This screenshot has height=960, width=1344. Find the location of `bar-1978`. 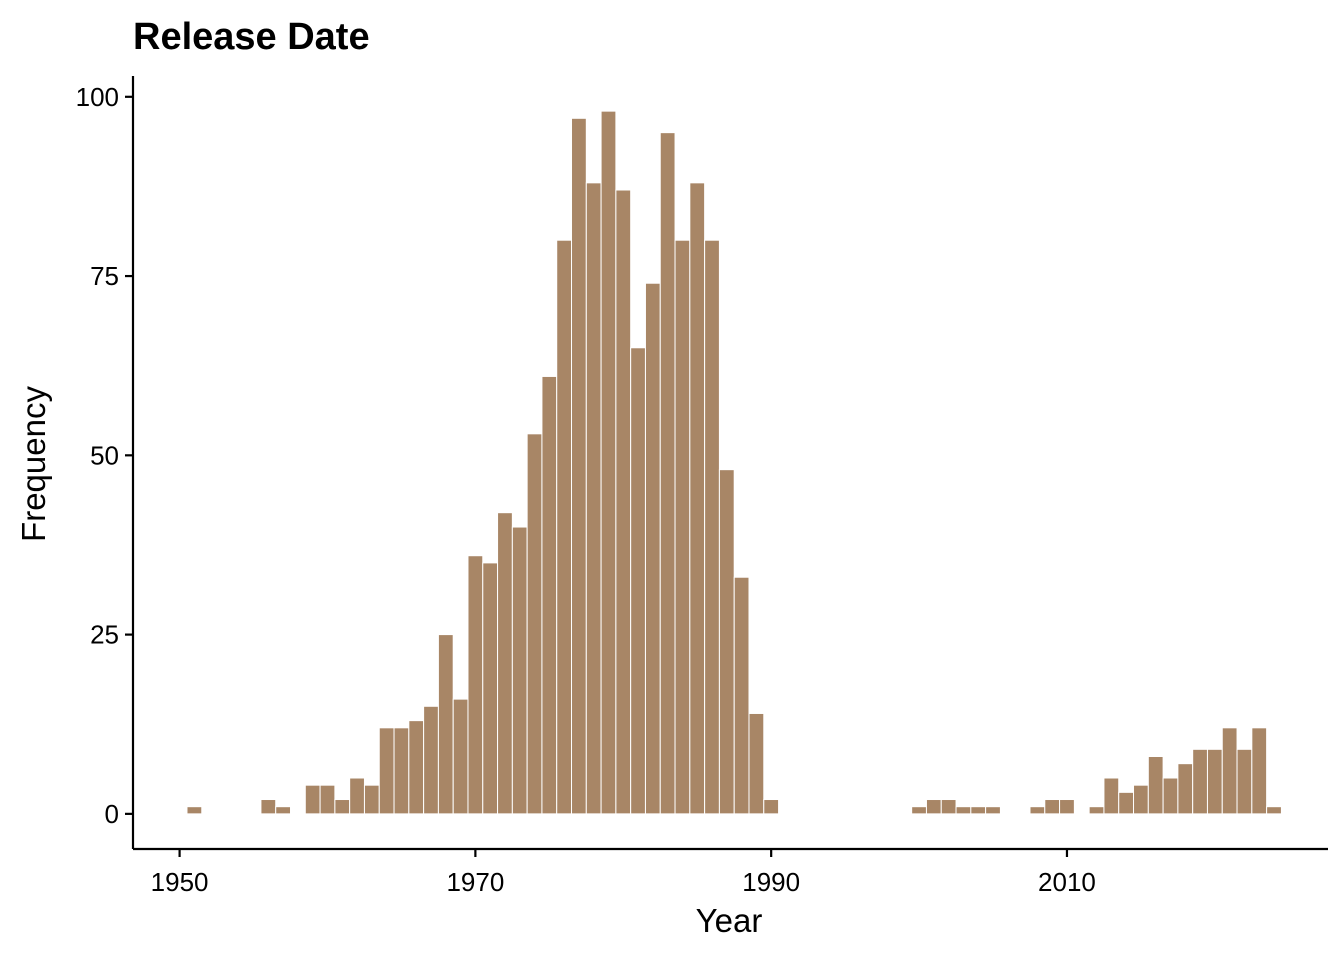

bar-1978 is located at coordinates (593, 498).